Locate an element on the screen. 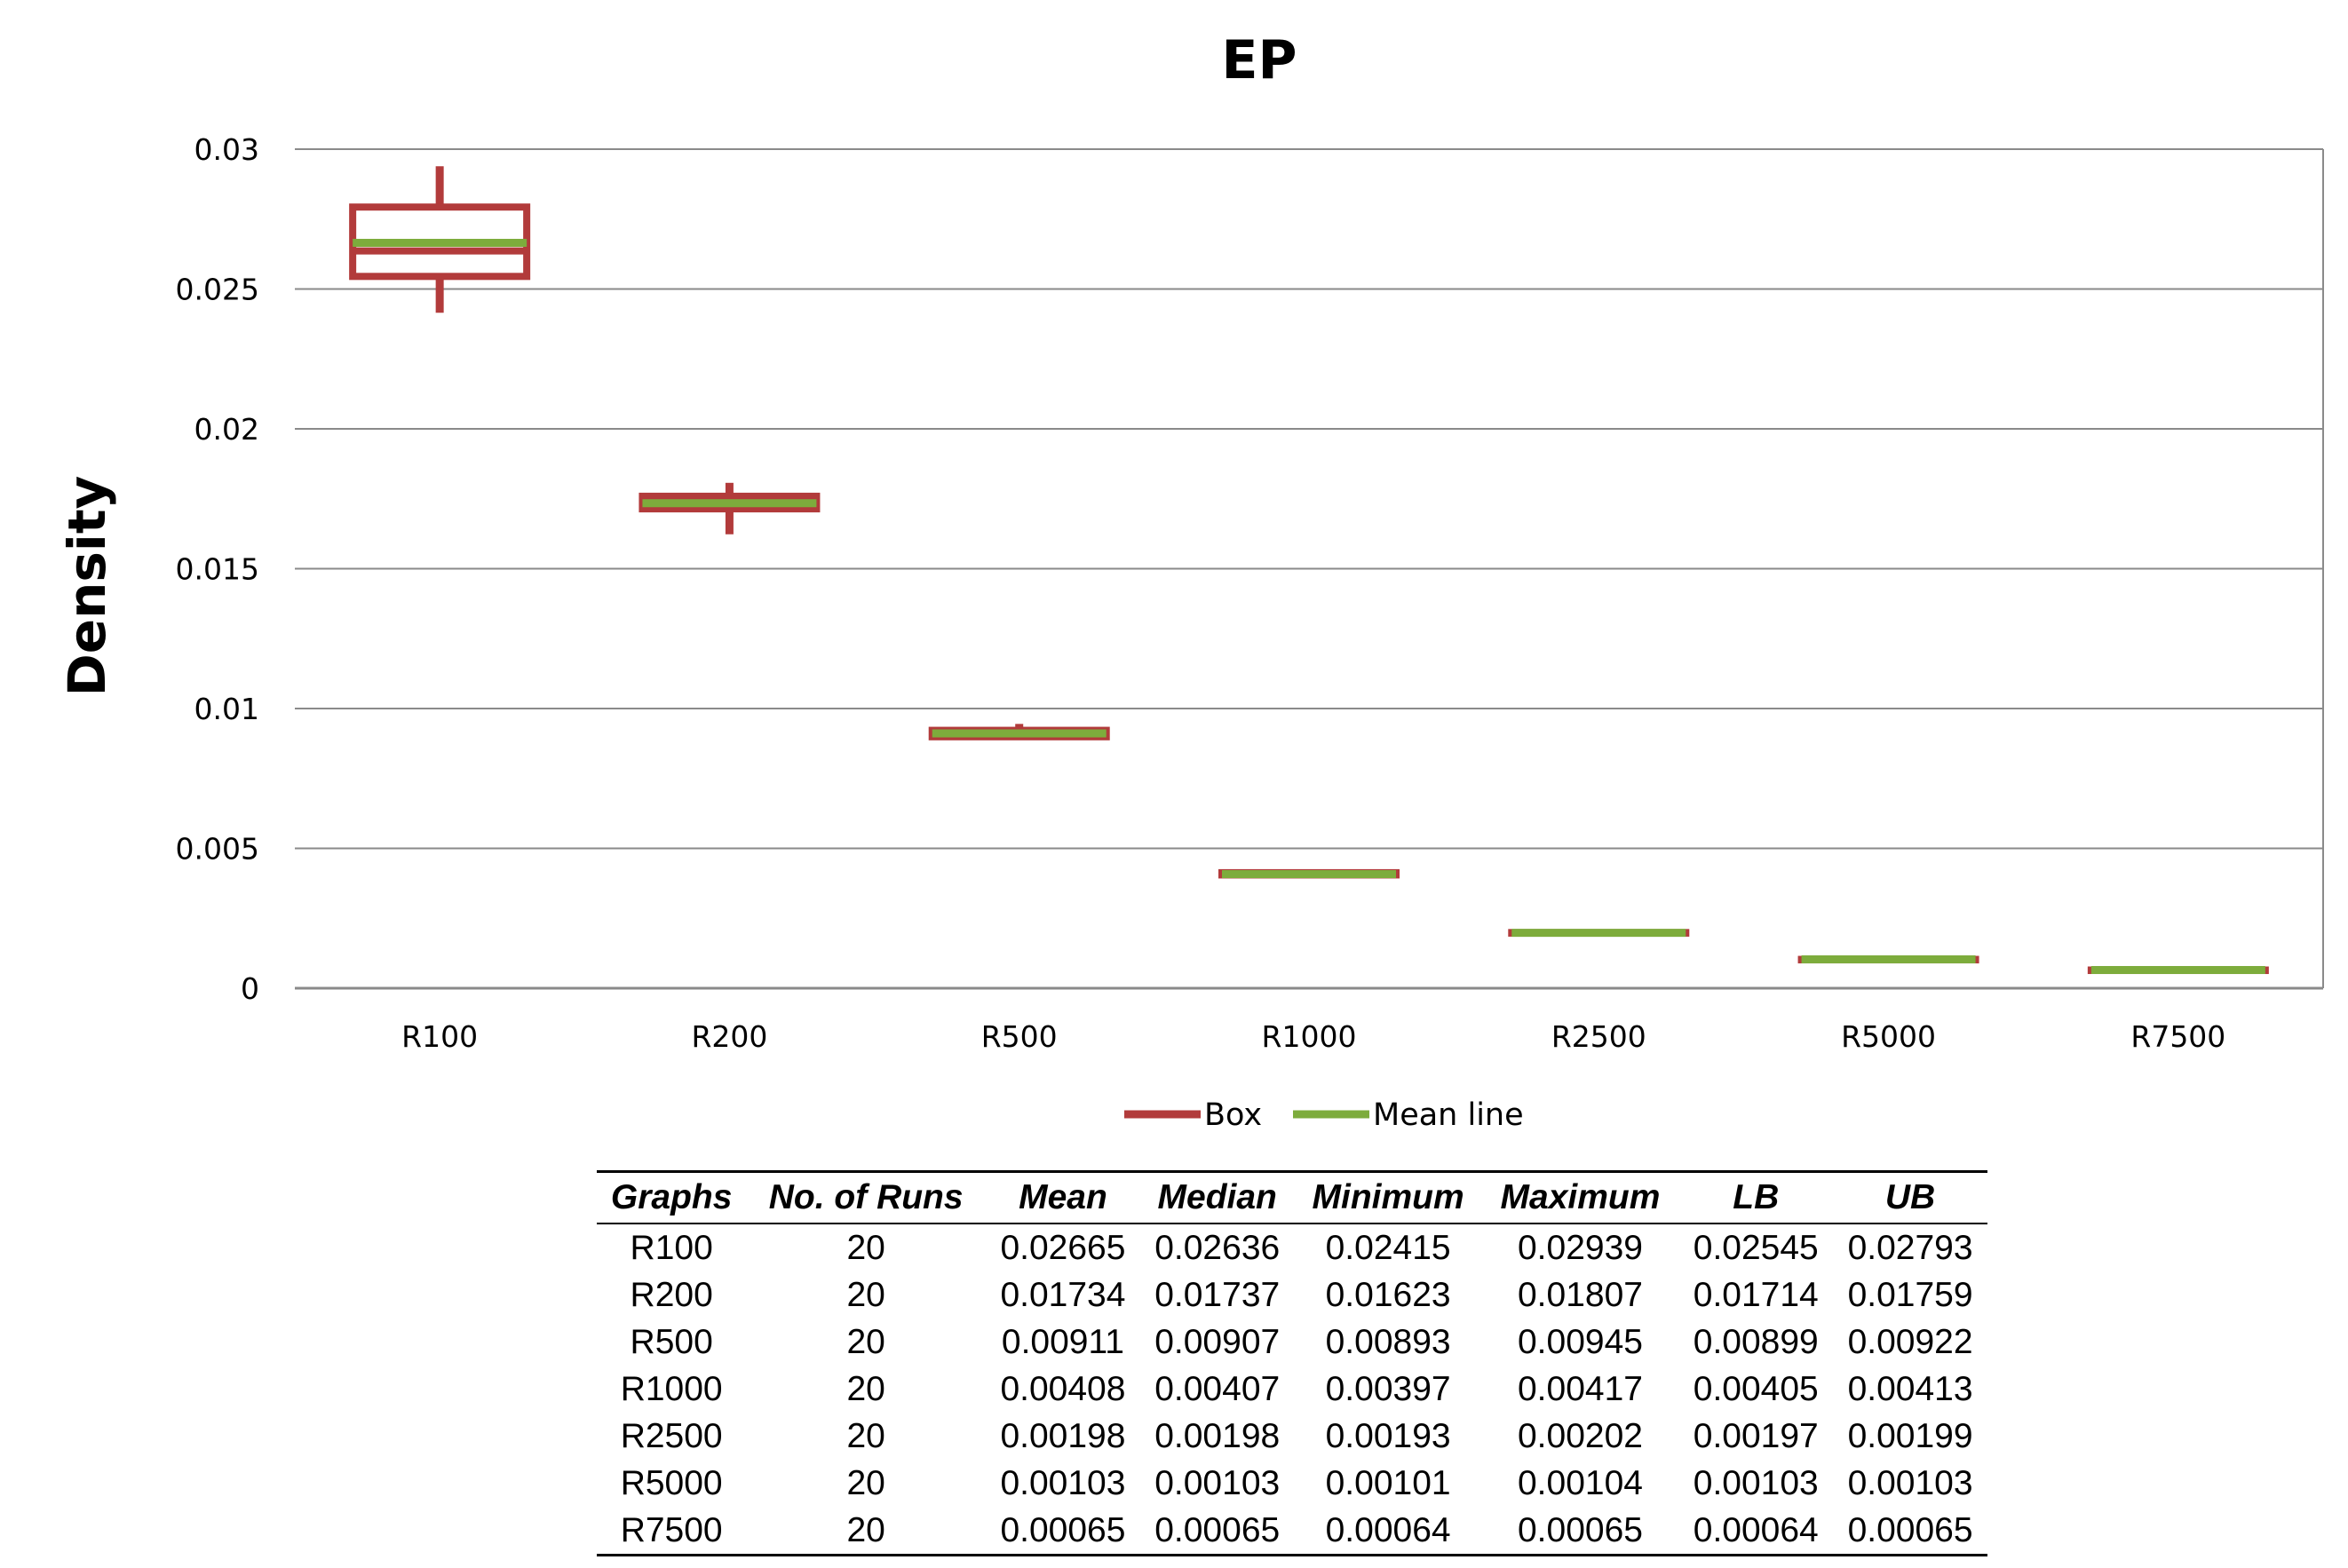 The image size is (2348, 1568). header-median: Median is located at coordinates (1217, 1197).